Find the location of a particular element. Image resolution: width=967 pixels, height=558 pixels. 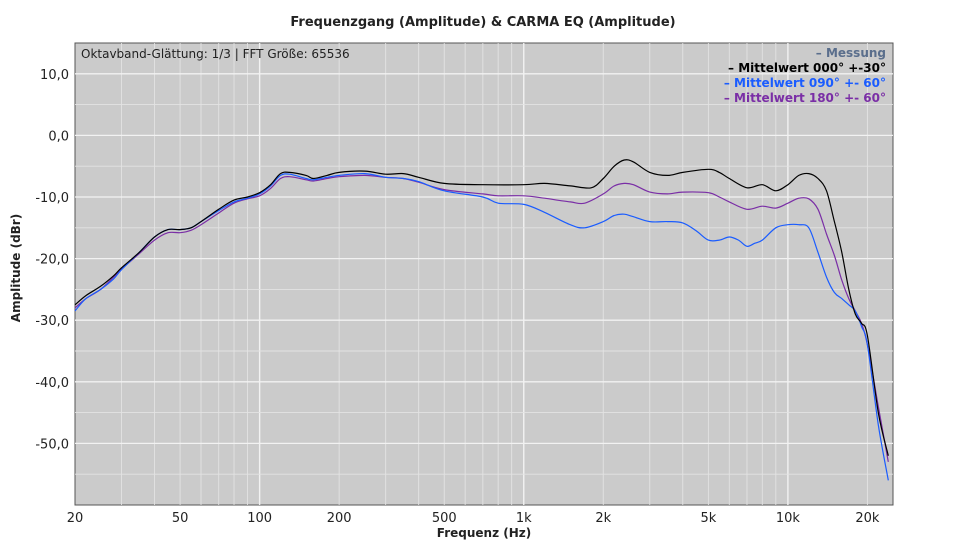

legend-entry: – Mittelwert 090° +- 60° is located at coordinates (805, 83).